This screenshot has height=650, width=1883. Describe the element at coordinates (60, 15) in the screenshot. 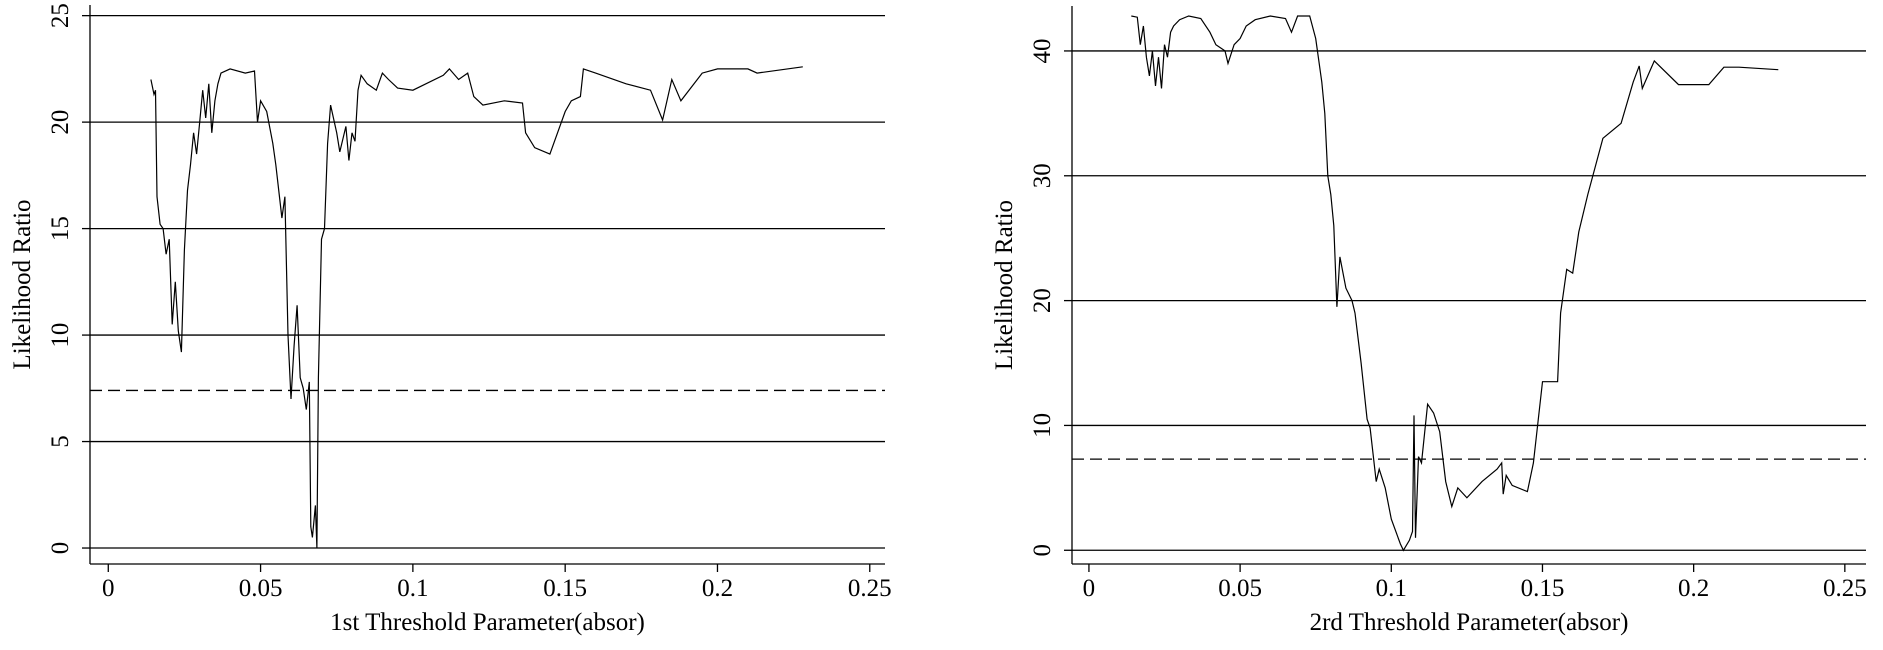

I see `y-tick-label: 25` at that location.